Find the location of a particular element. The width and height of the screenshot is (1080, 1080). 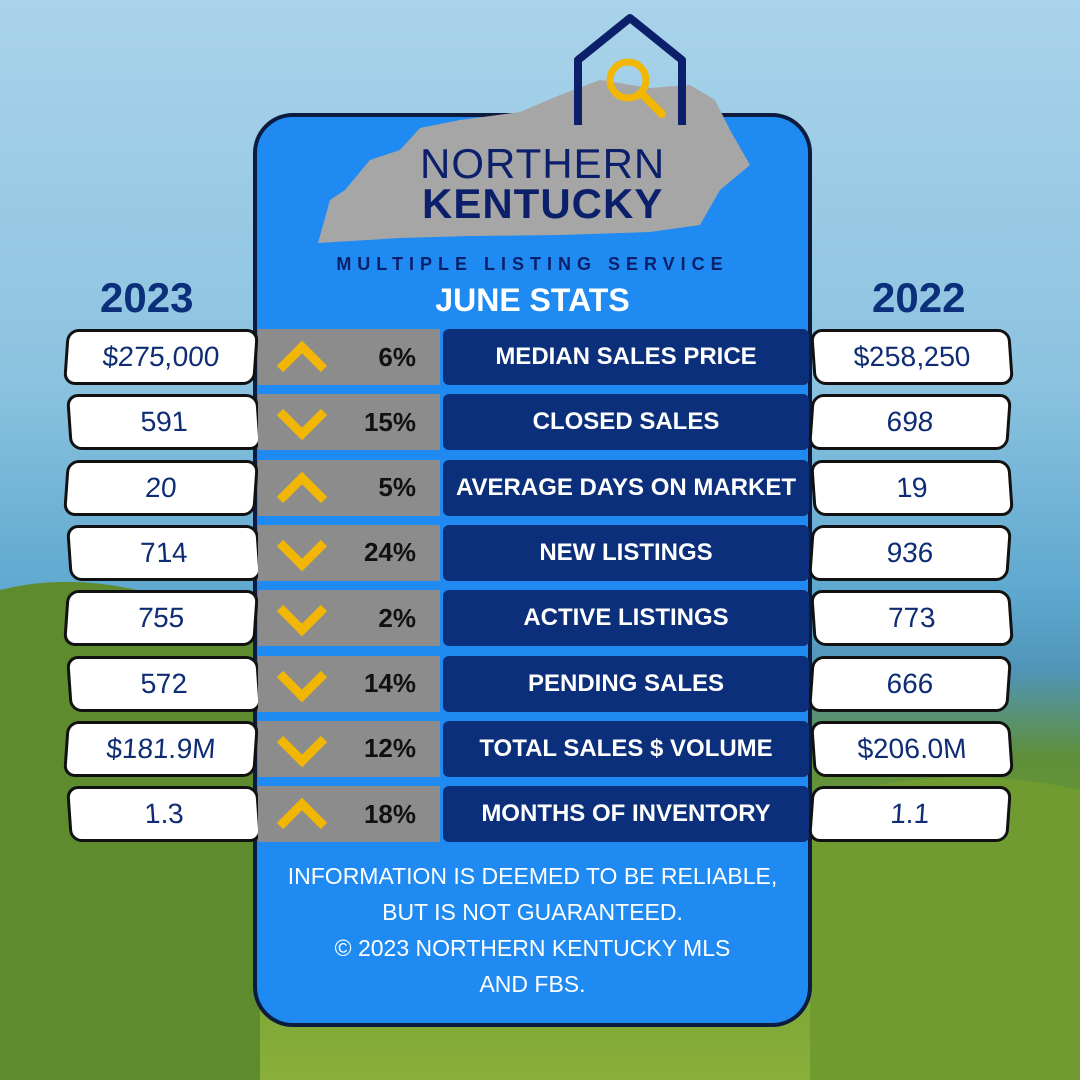

current-value: 1.3 is located at coordinates (164, 814).